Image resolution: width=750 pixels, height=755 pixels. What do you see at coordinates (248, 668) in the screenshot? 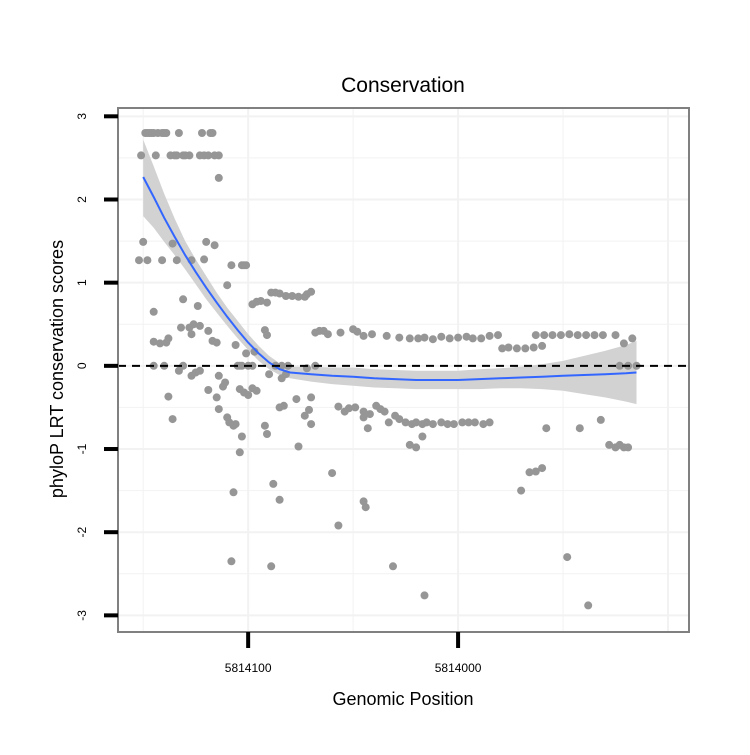
I see `x-tick-label: 5814100` at bounding box center [248, 668].